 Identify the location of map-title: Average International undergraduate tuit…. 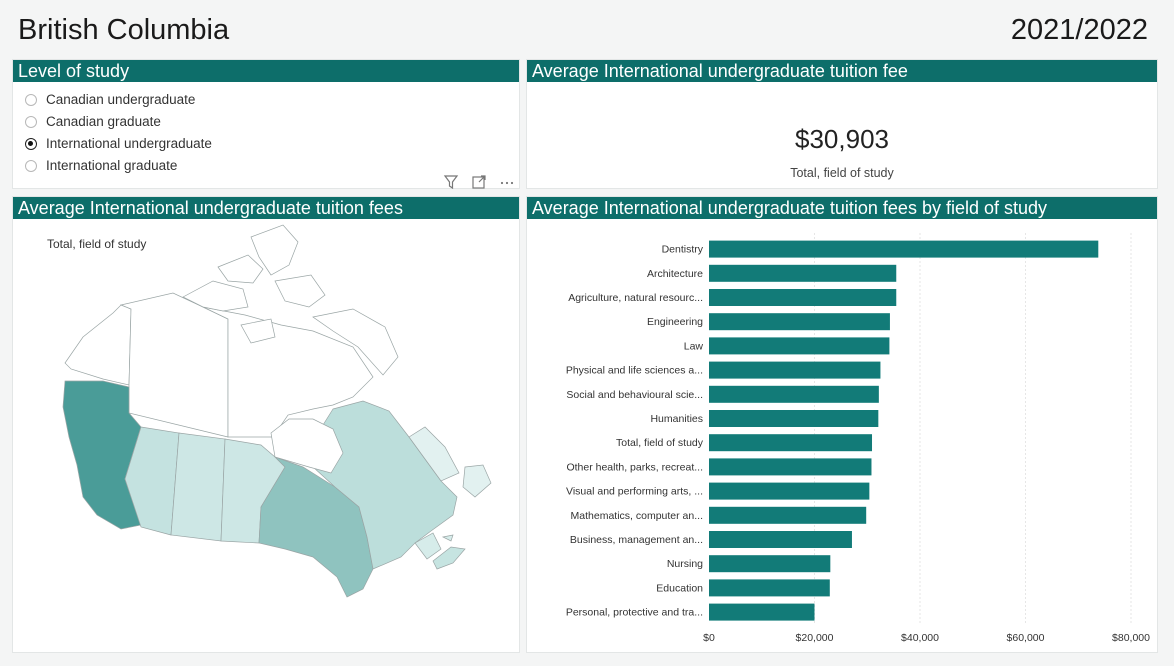
(266, 208).